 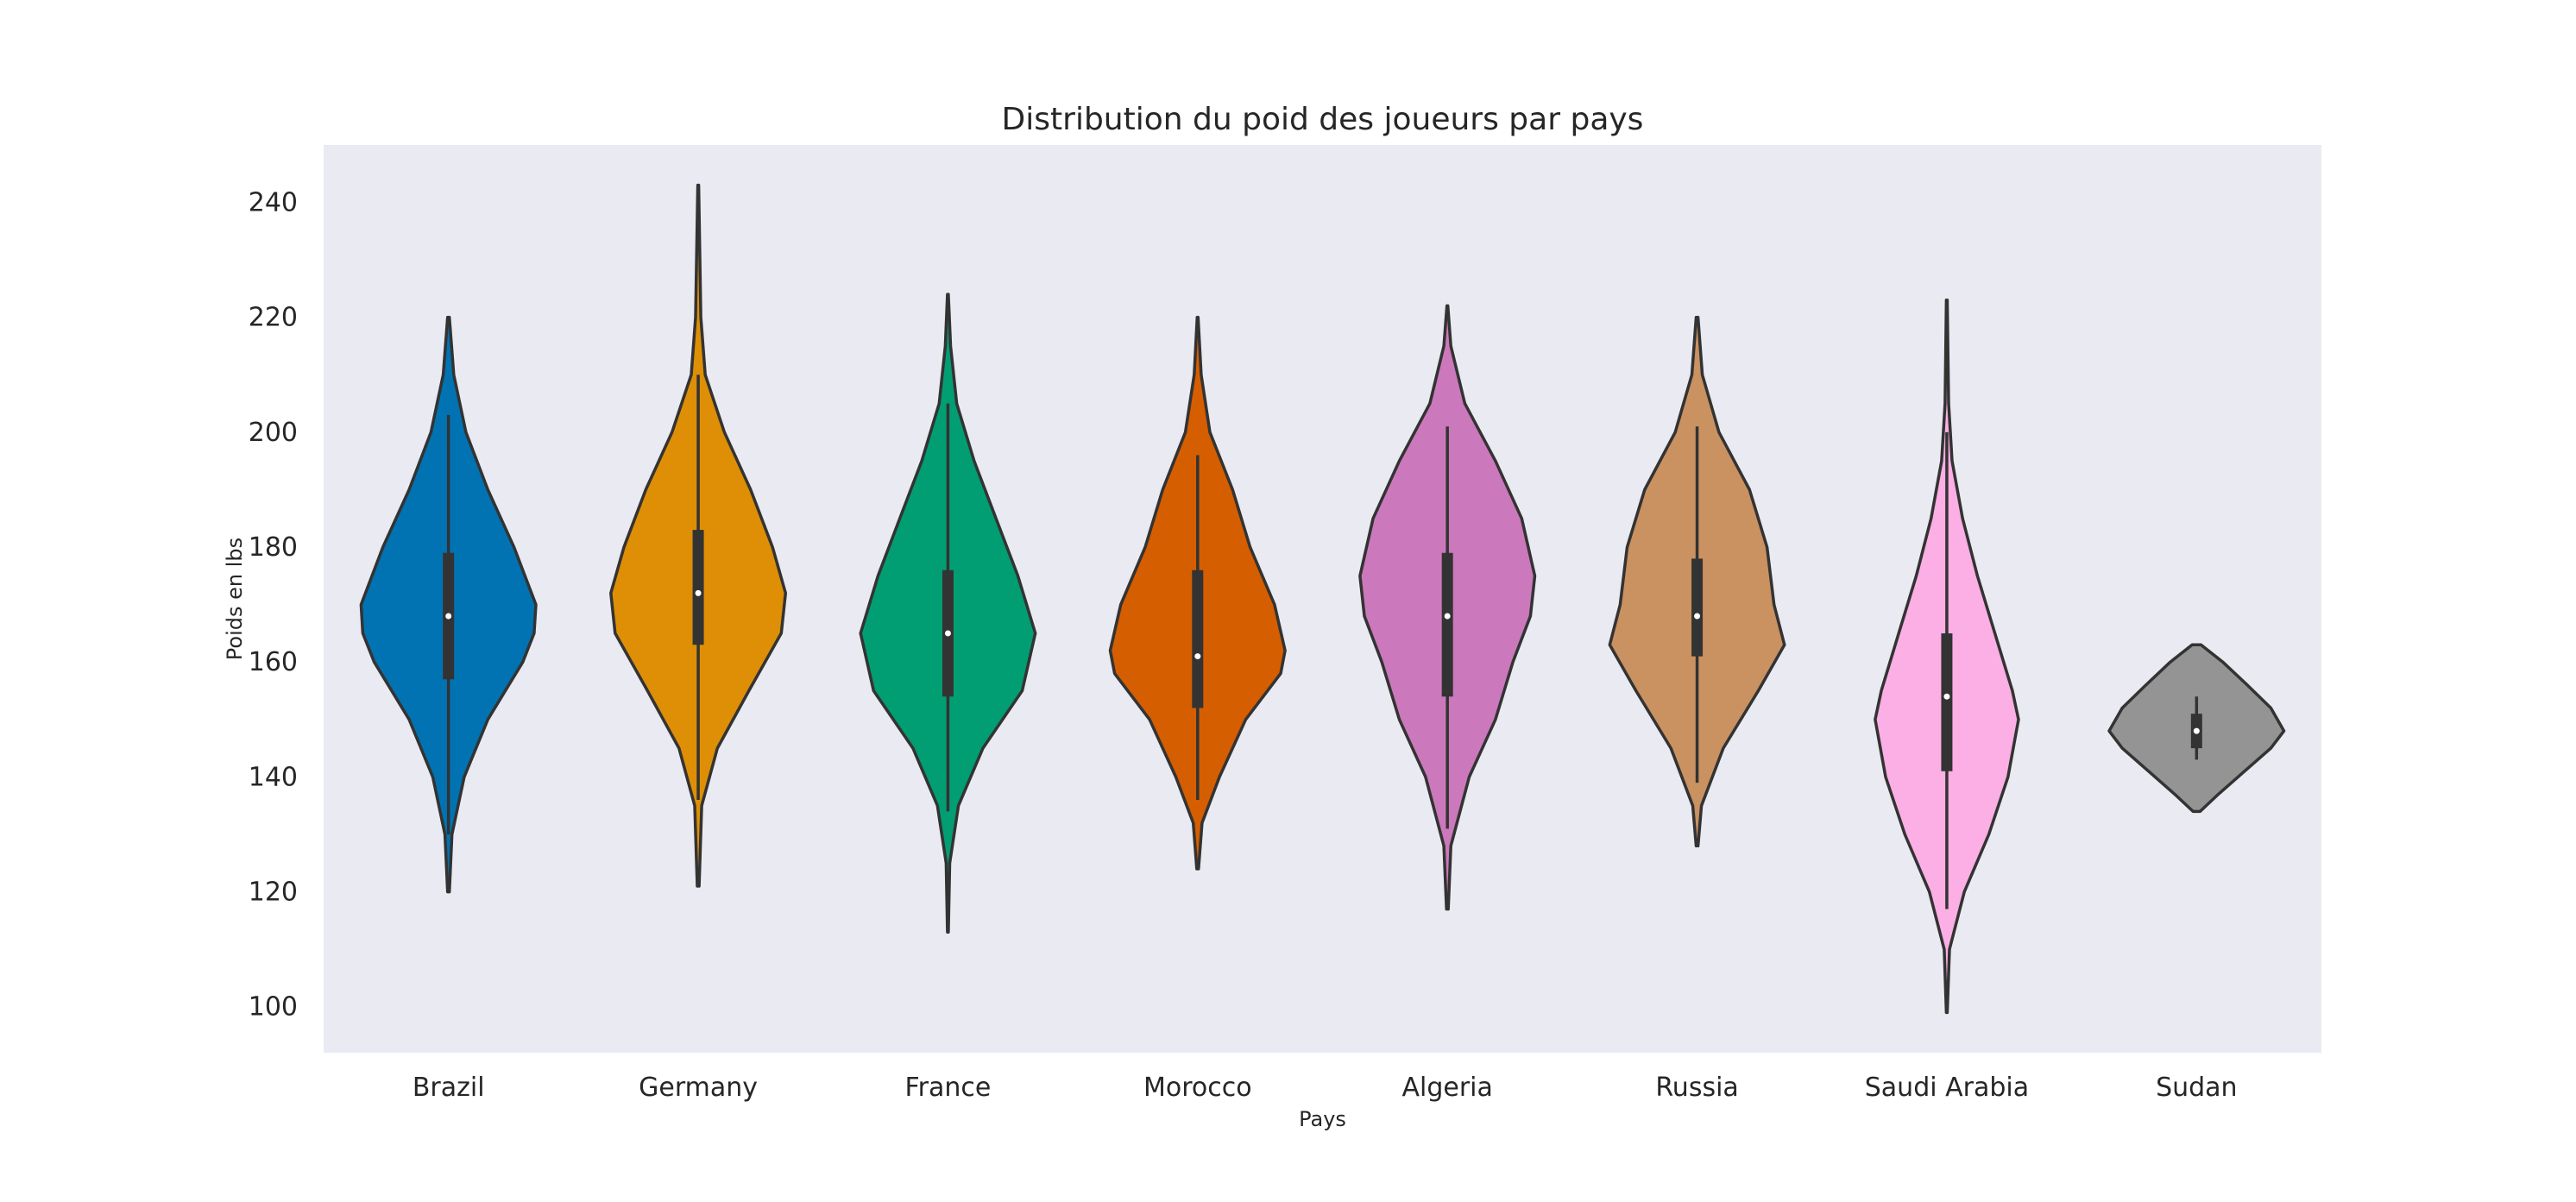 I want to click on violin-algeria, so click(x=1447, y=607).